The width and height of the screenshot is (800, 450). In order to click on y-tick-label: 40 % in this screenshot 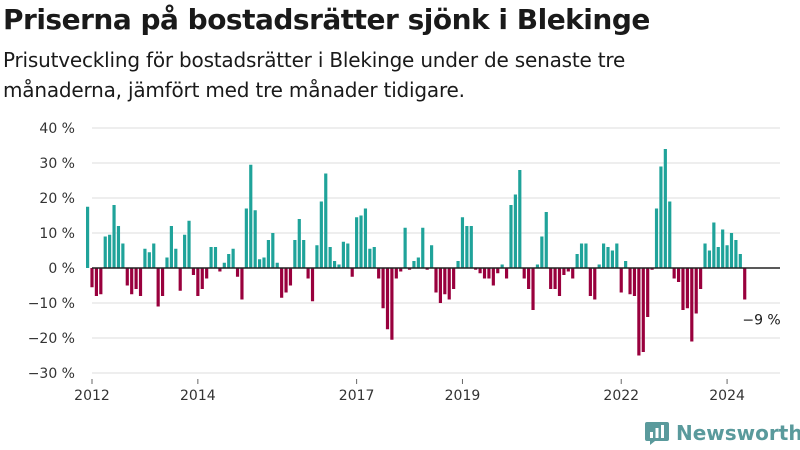, I will do `click(57, 129)`.